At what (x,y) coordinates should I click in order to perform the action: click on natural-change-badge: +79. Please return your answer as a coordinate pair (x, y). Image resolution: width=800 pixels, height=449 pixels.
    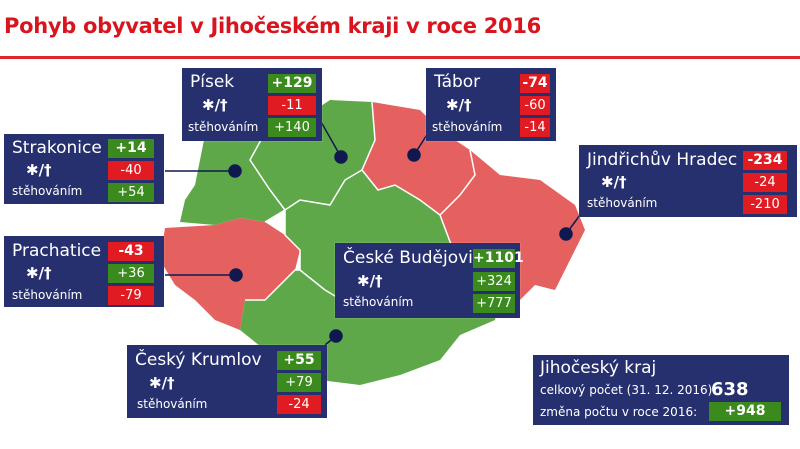
    Looking at the image, I should click on (299, 382).